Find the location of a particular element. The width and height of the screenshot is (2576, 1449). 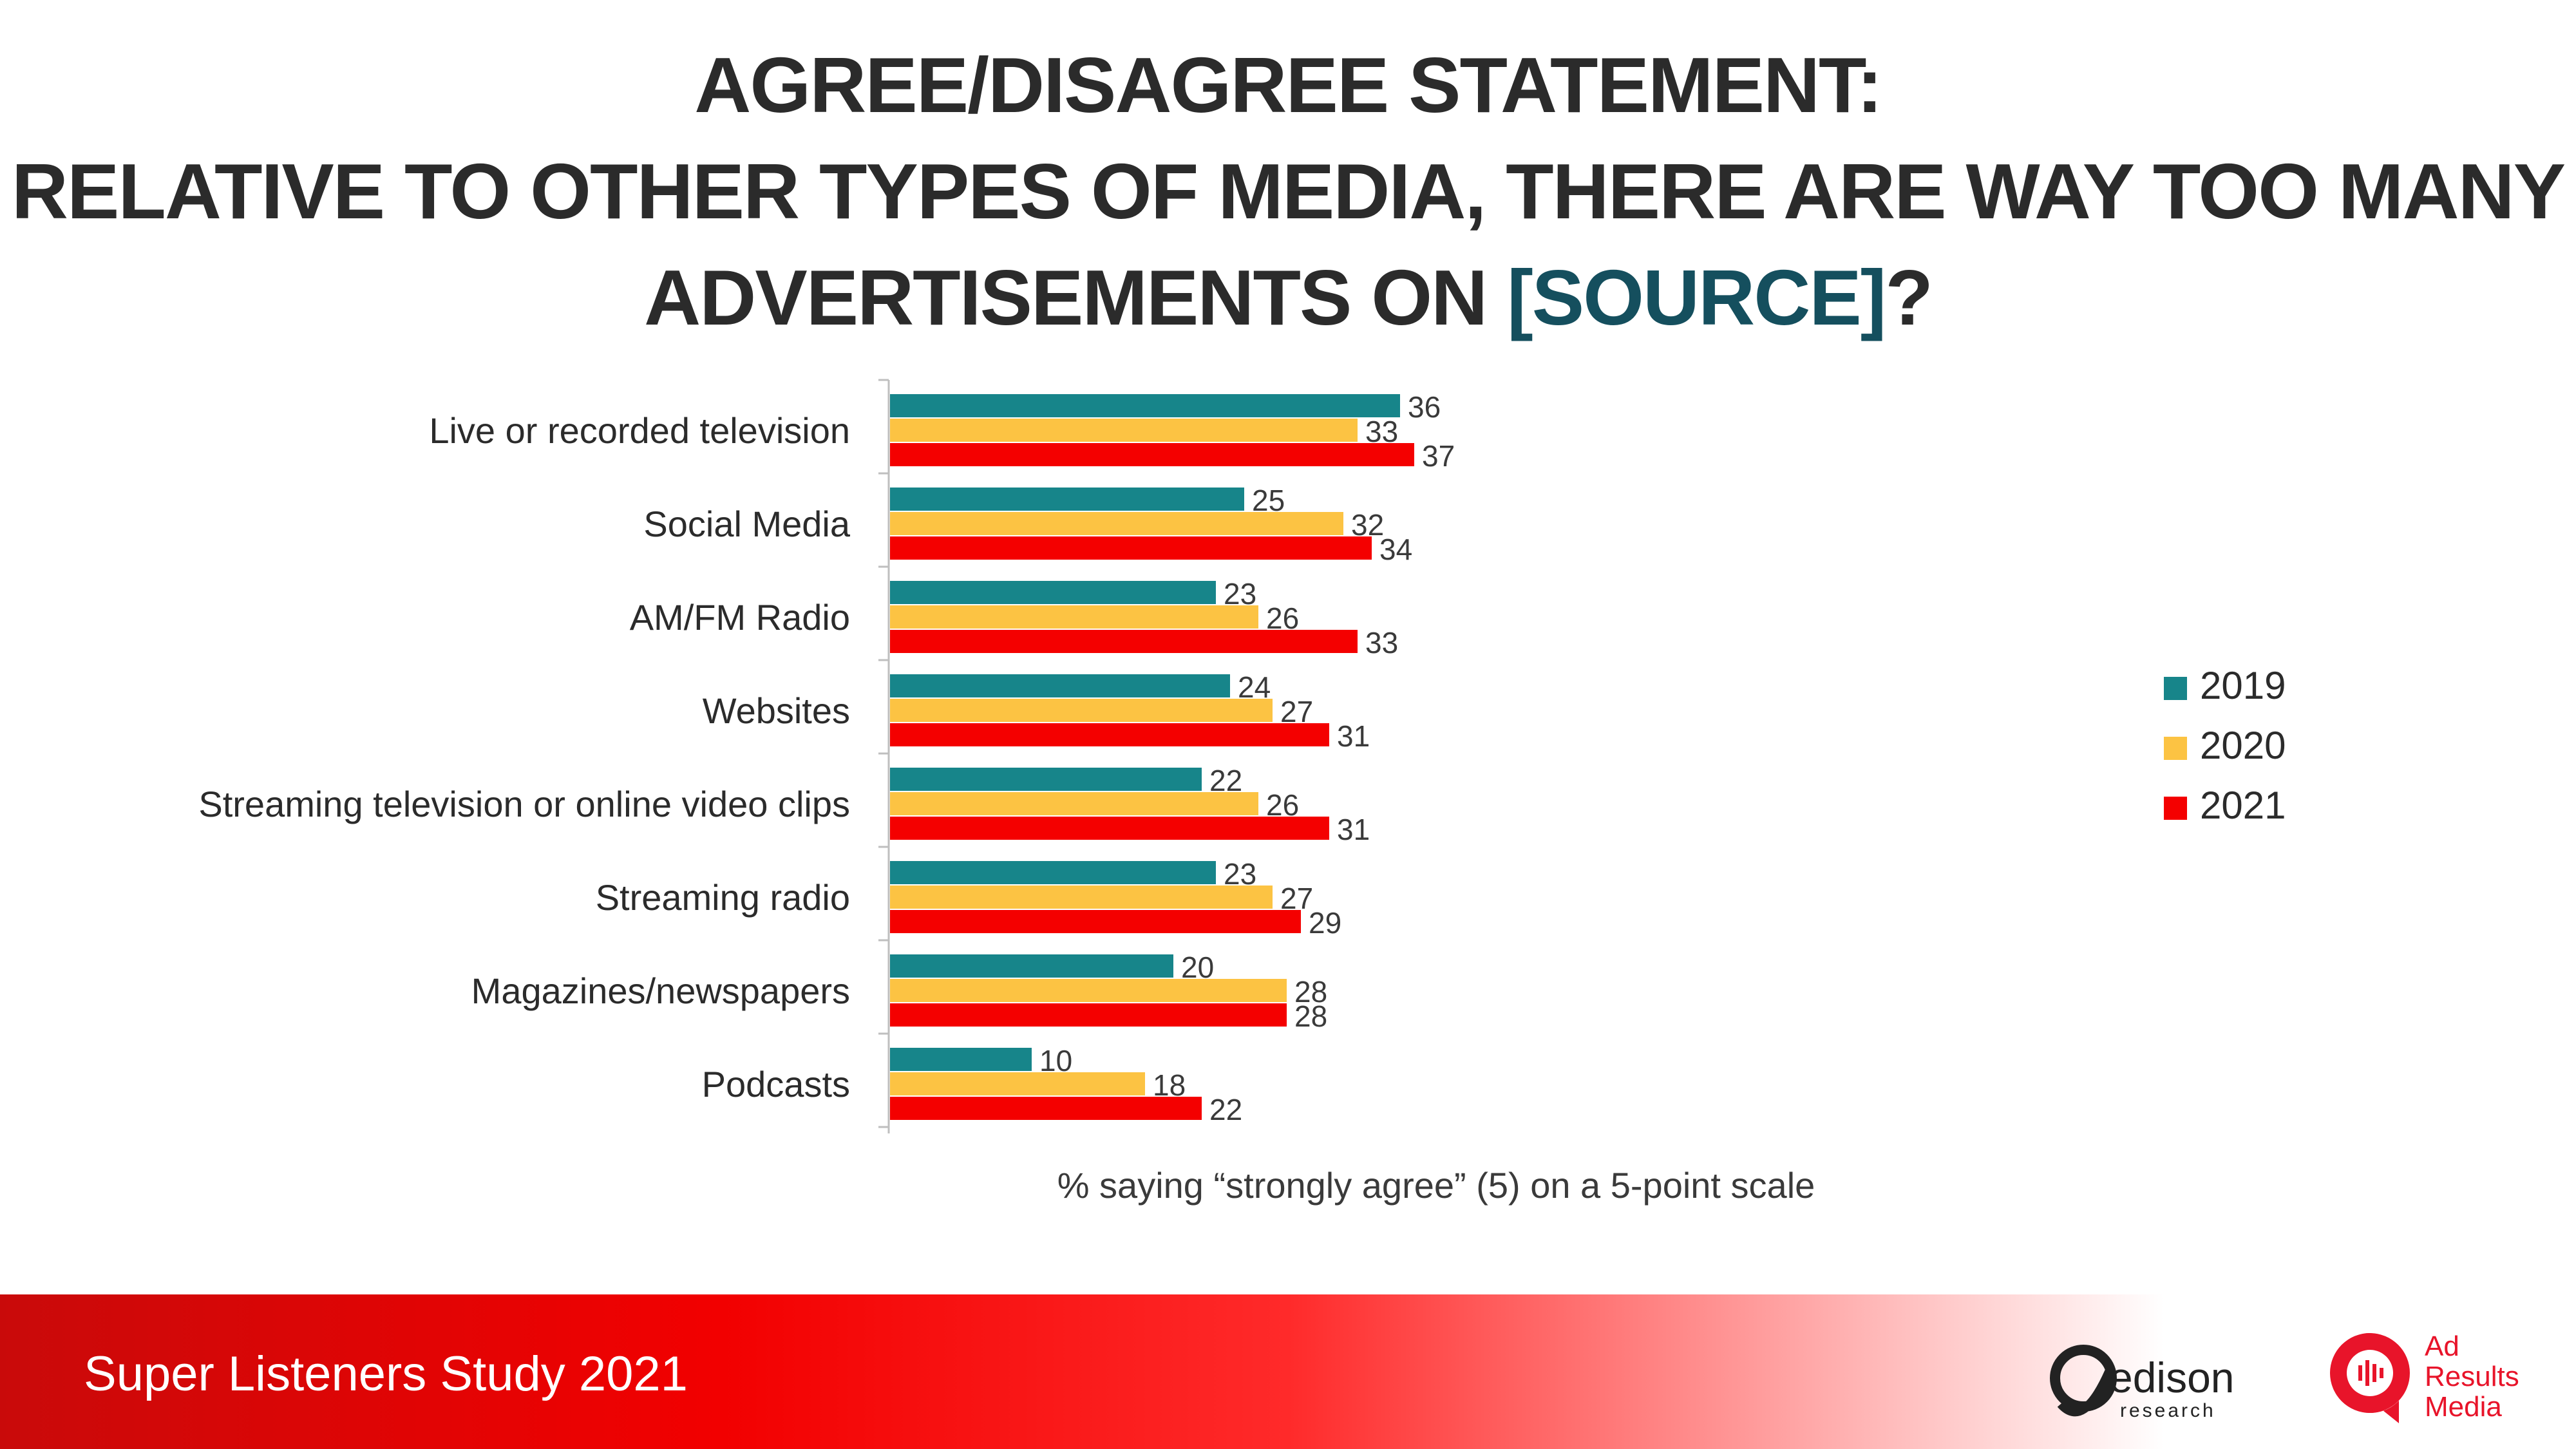

data-label-2020: 32 is located at coordinates (1368, 525).